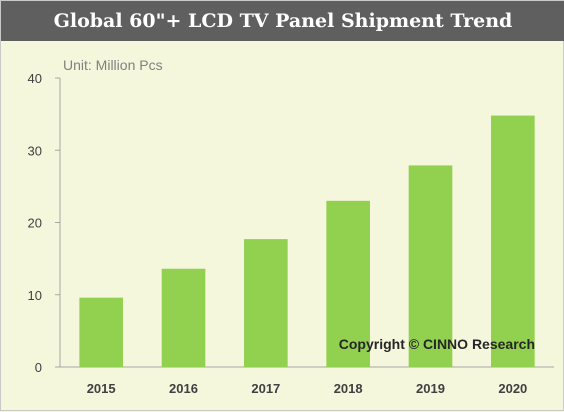  What do you see at coordinates (35, 150) in the screenshot?
I see `y-tick-label: 30` at bounding box center [35, 150].